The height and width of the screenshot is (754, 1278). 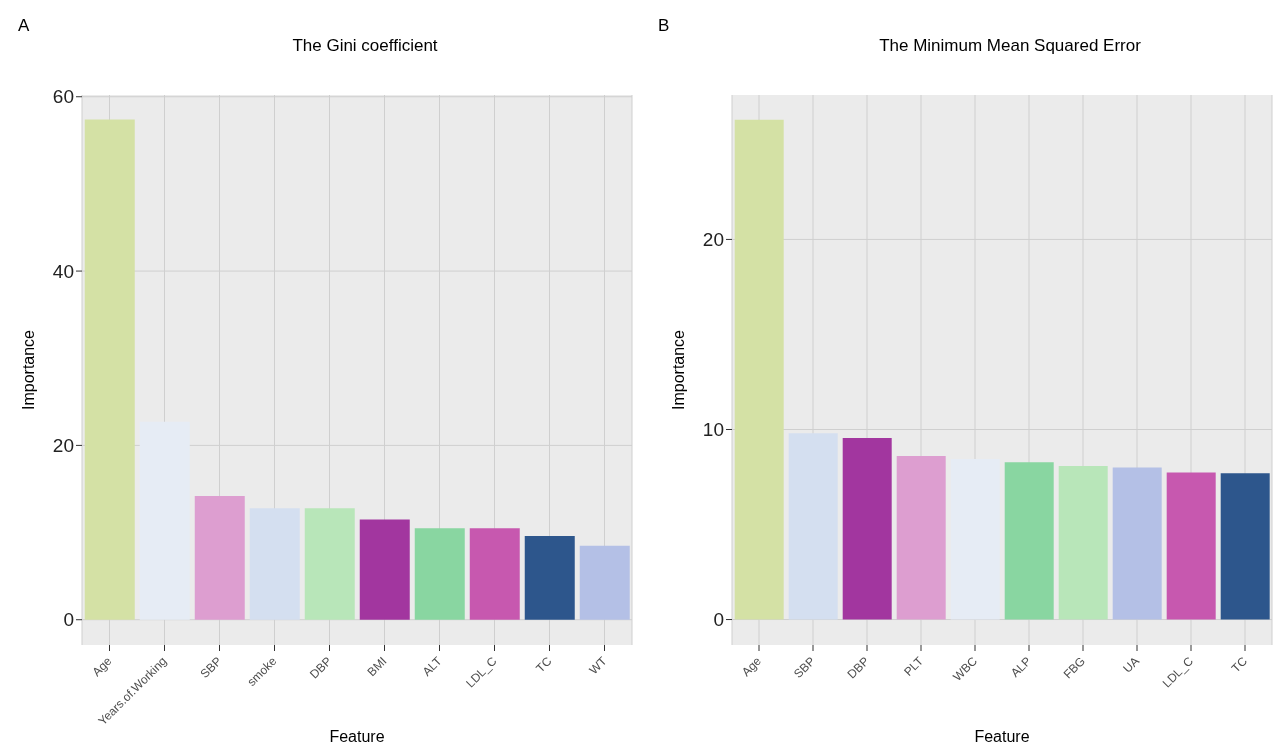 What do you see at coordinates (914, 666) in the screenshot?
I see `x-tick-label: PLT` at bounding box center [914, 666].